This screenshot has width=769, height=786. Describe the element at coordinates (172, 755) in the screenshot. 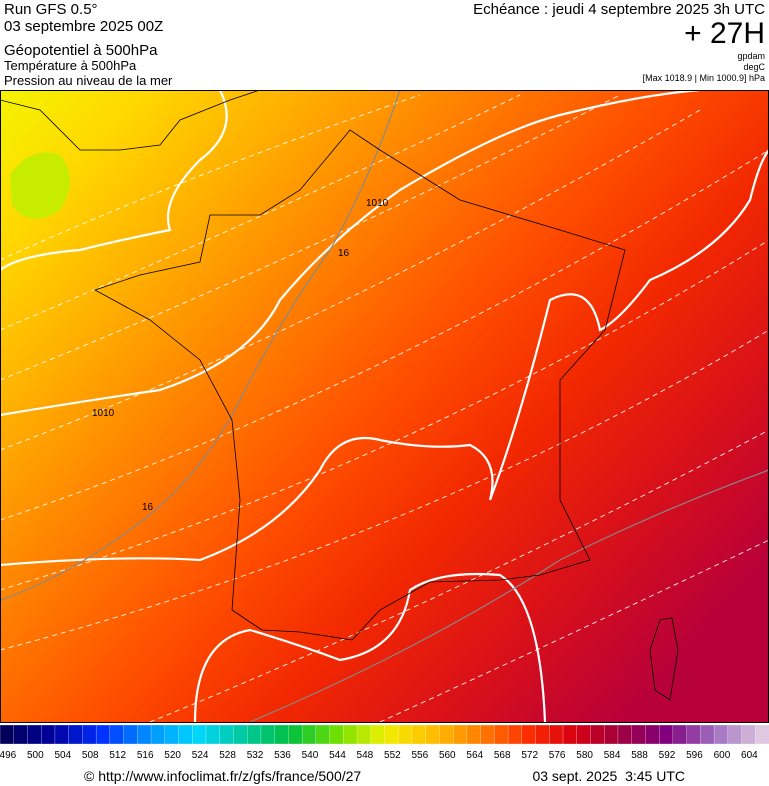

I see `colorbar-label: 520` at that location.